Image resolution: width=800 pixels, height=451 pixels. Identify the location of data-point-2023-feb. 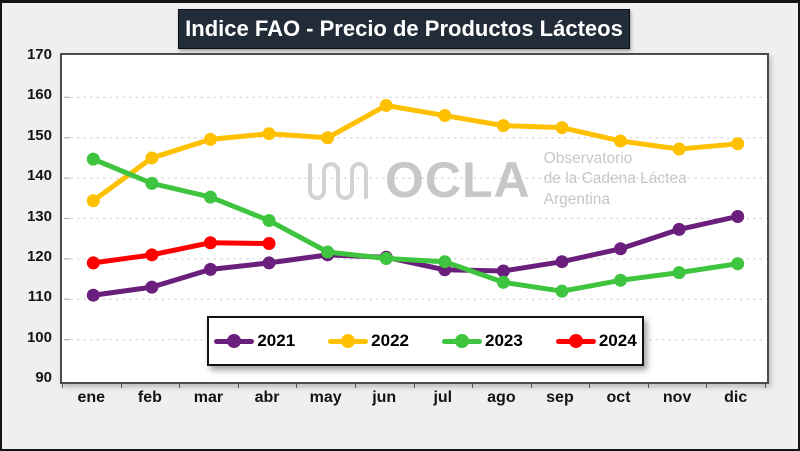
(152, 183).